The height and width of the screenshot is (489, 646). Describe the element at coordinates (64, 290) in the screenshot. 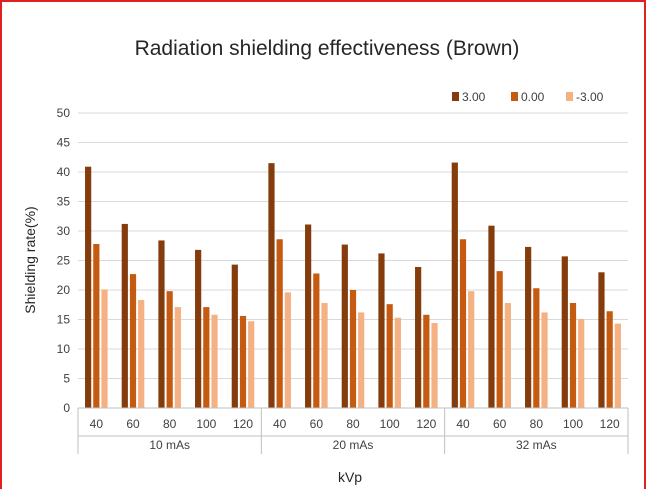

I see `y-tick-label: 20` at that location.